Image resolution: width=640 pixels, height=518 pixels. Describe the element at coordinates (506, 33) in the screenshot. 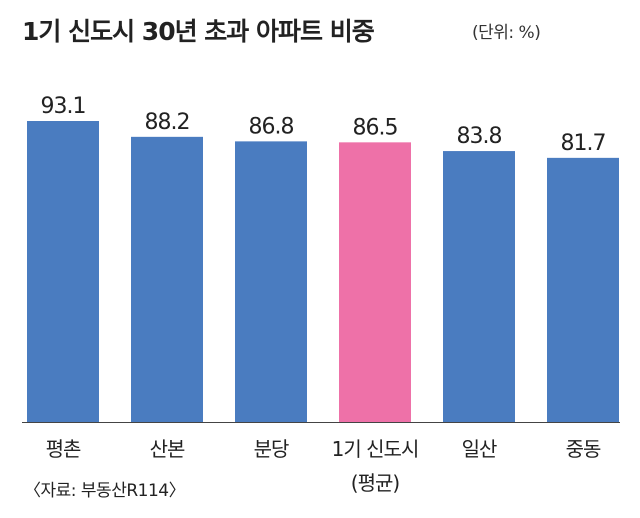

I see `unit-note: (단위: %)` at that location.